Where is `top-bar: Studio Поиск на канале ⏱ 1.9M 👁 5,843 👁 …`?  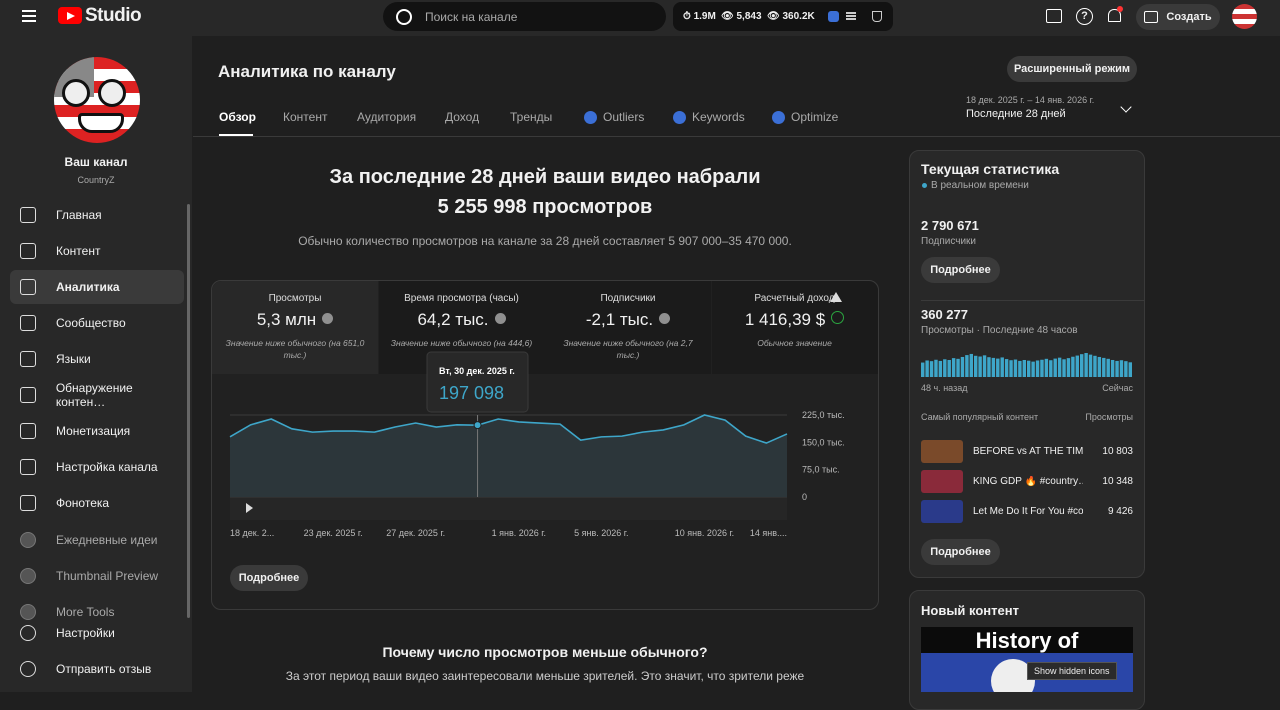 top-bar: Studio Поиск на канале ⏱ 1.9M 👁 5,843 👁 … is located at coordinates (640, 18).